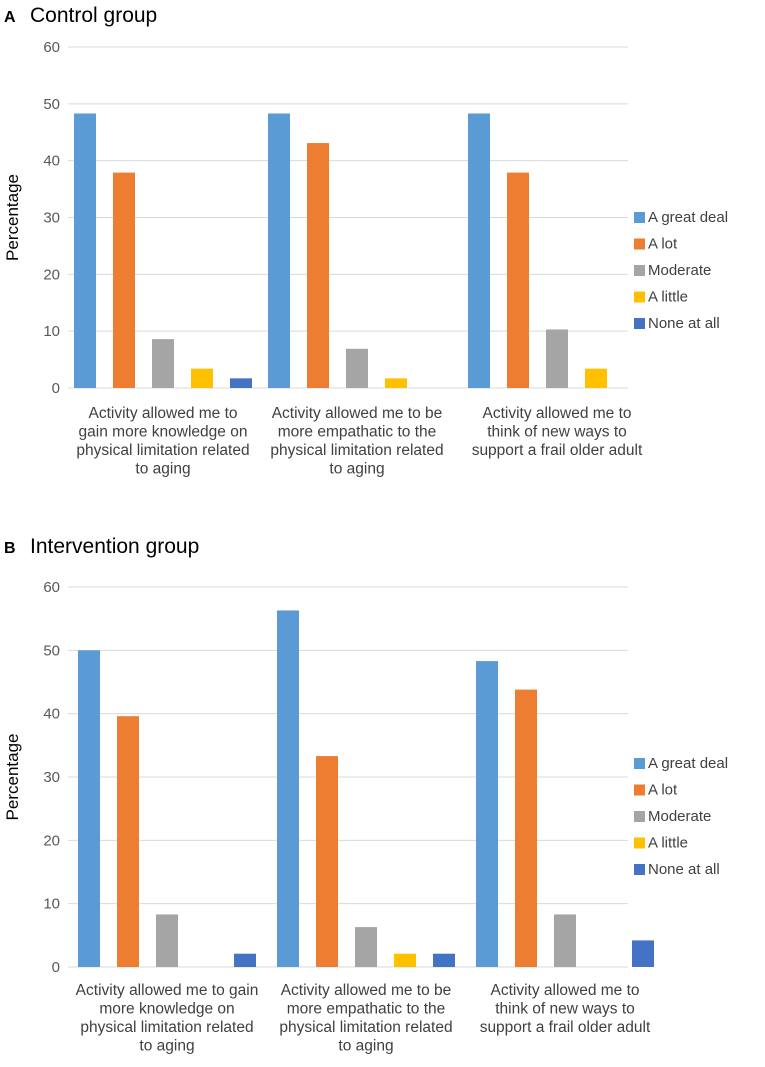  What do you see at coordinates (114, 546) in the screenshot?
I see `chart-title: Intervention group` at bounding box center [114, 546].